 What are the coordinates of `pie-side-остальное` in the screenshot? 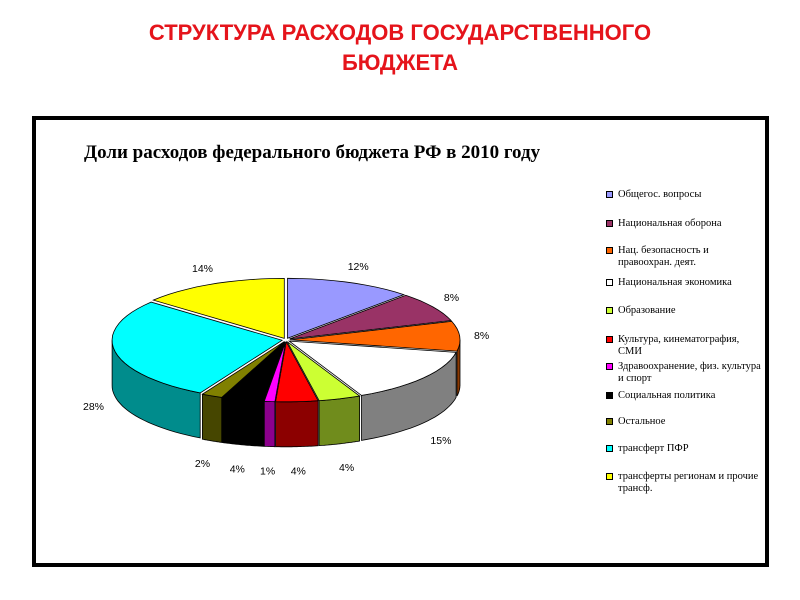 It's located at (212, 418).